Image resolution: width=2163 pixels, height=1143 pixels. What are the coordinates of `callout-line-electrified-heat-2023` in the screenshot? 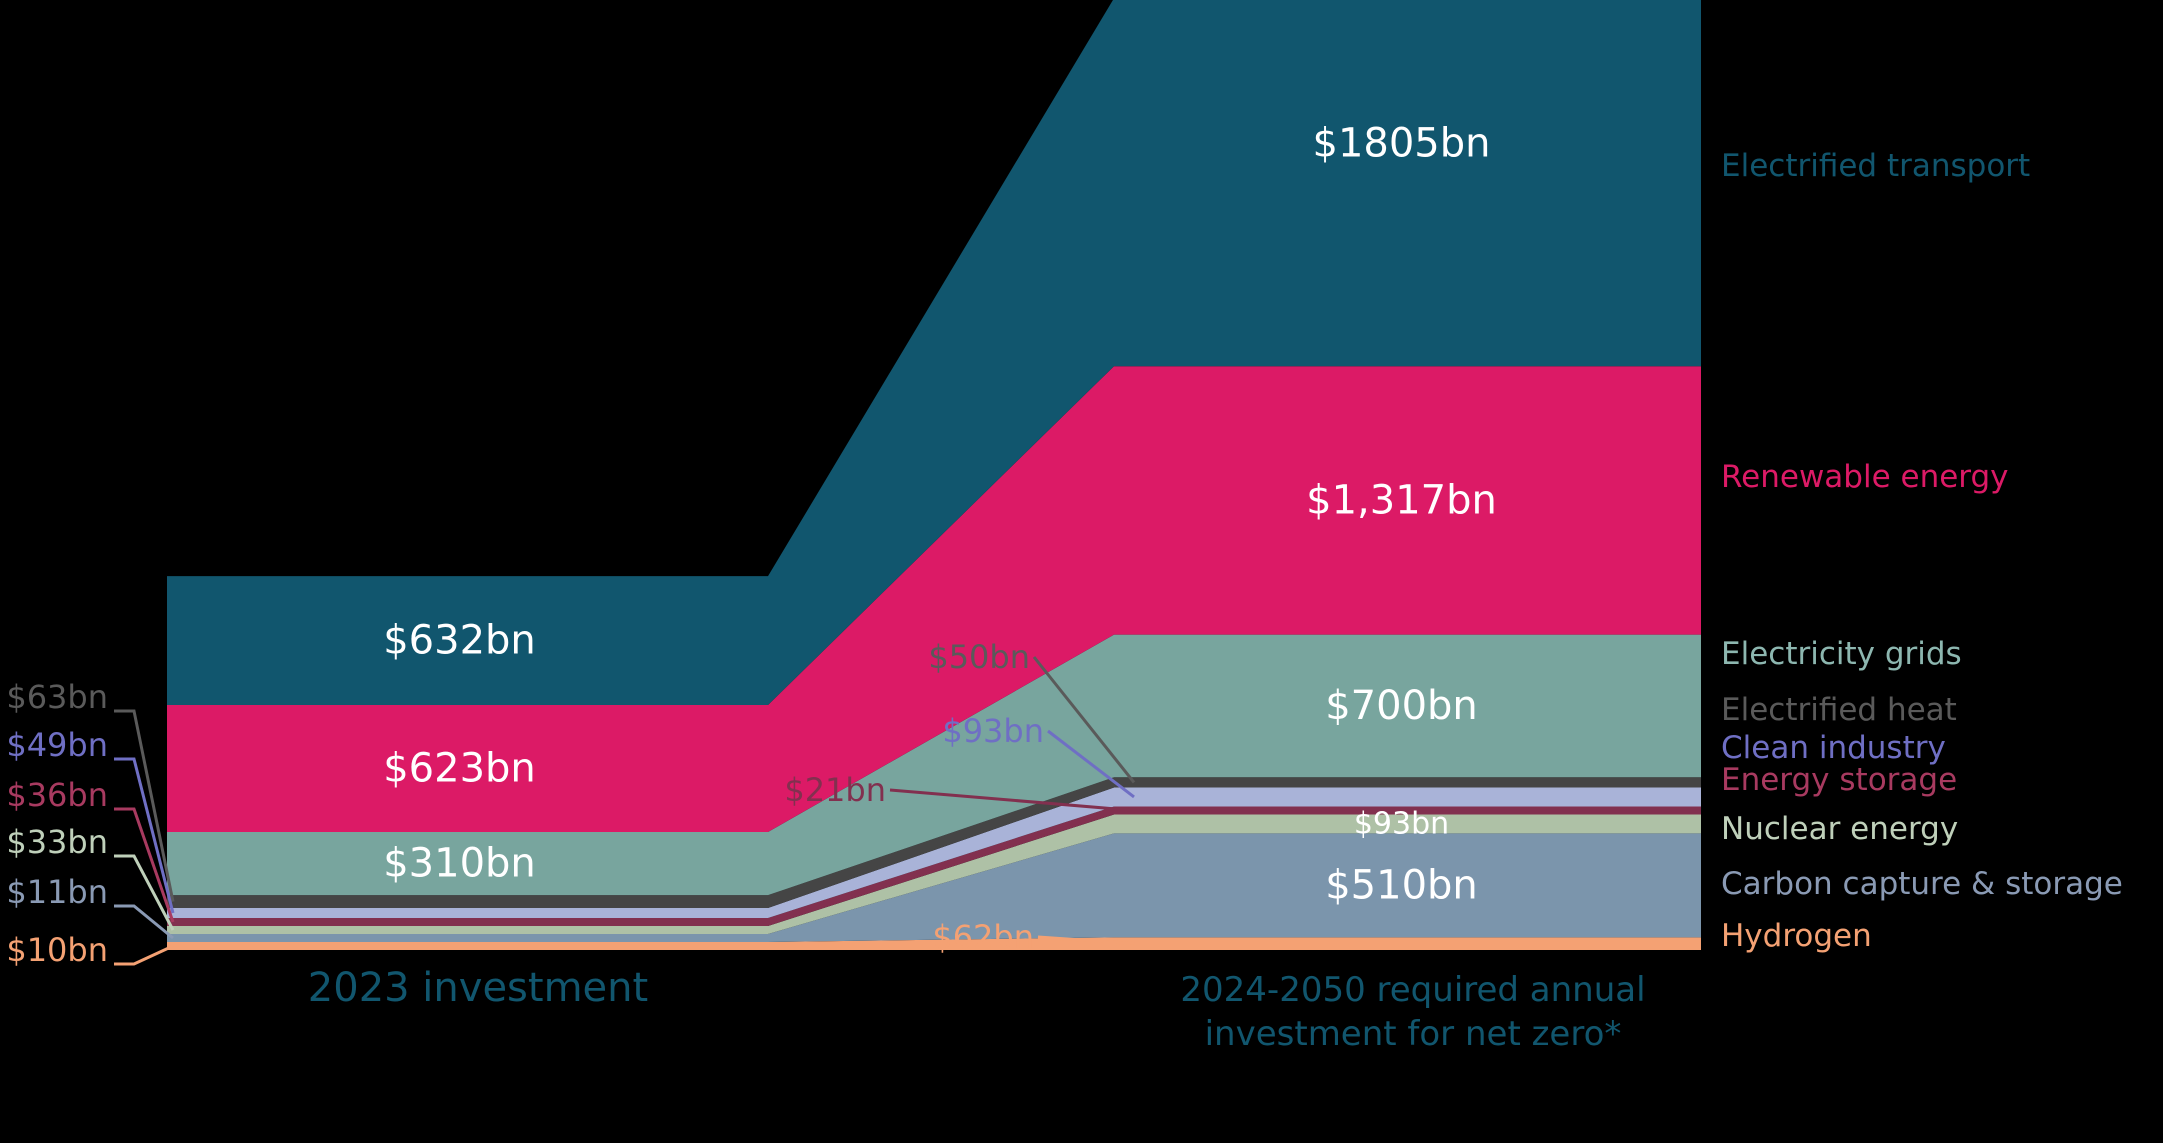 It's located at (144, 805).